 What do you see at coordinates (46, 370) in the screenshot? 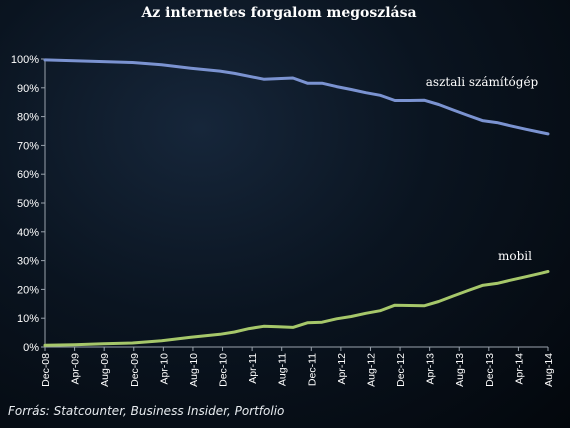
I see `x-tick-label: Dec-08` at bounding box center [46, 370].